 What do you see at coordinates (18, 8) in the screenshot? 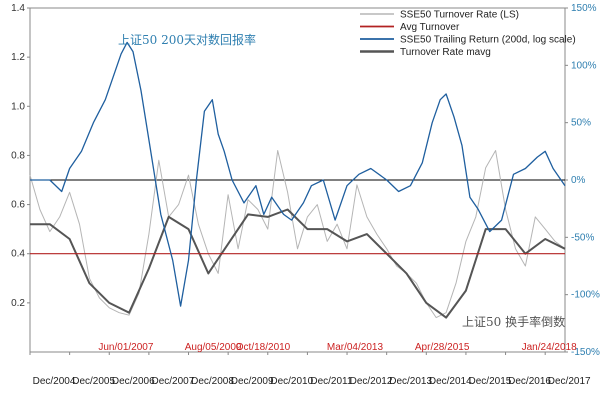
I see `left-tick-label: 1.4` at bounding box center [18, 8].